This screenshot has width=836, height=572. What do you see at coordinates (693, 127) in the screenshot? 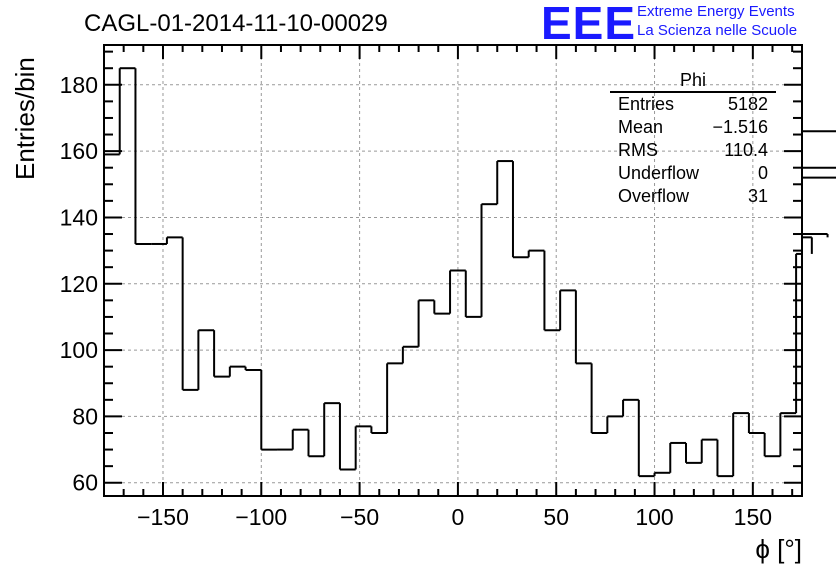
I see `stats-row-mean: Mean −1.516` at bounding box center [693, 127].